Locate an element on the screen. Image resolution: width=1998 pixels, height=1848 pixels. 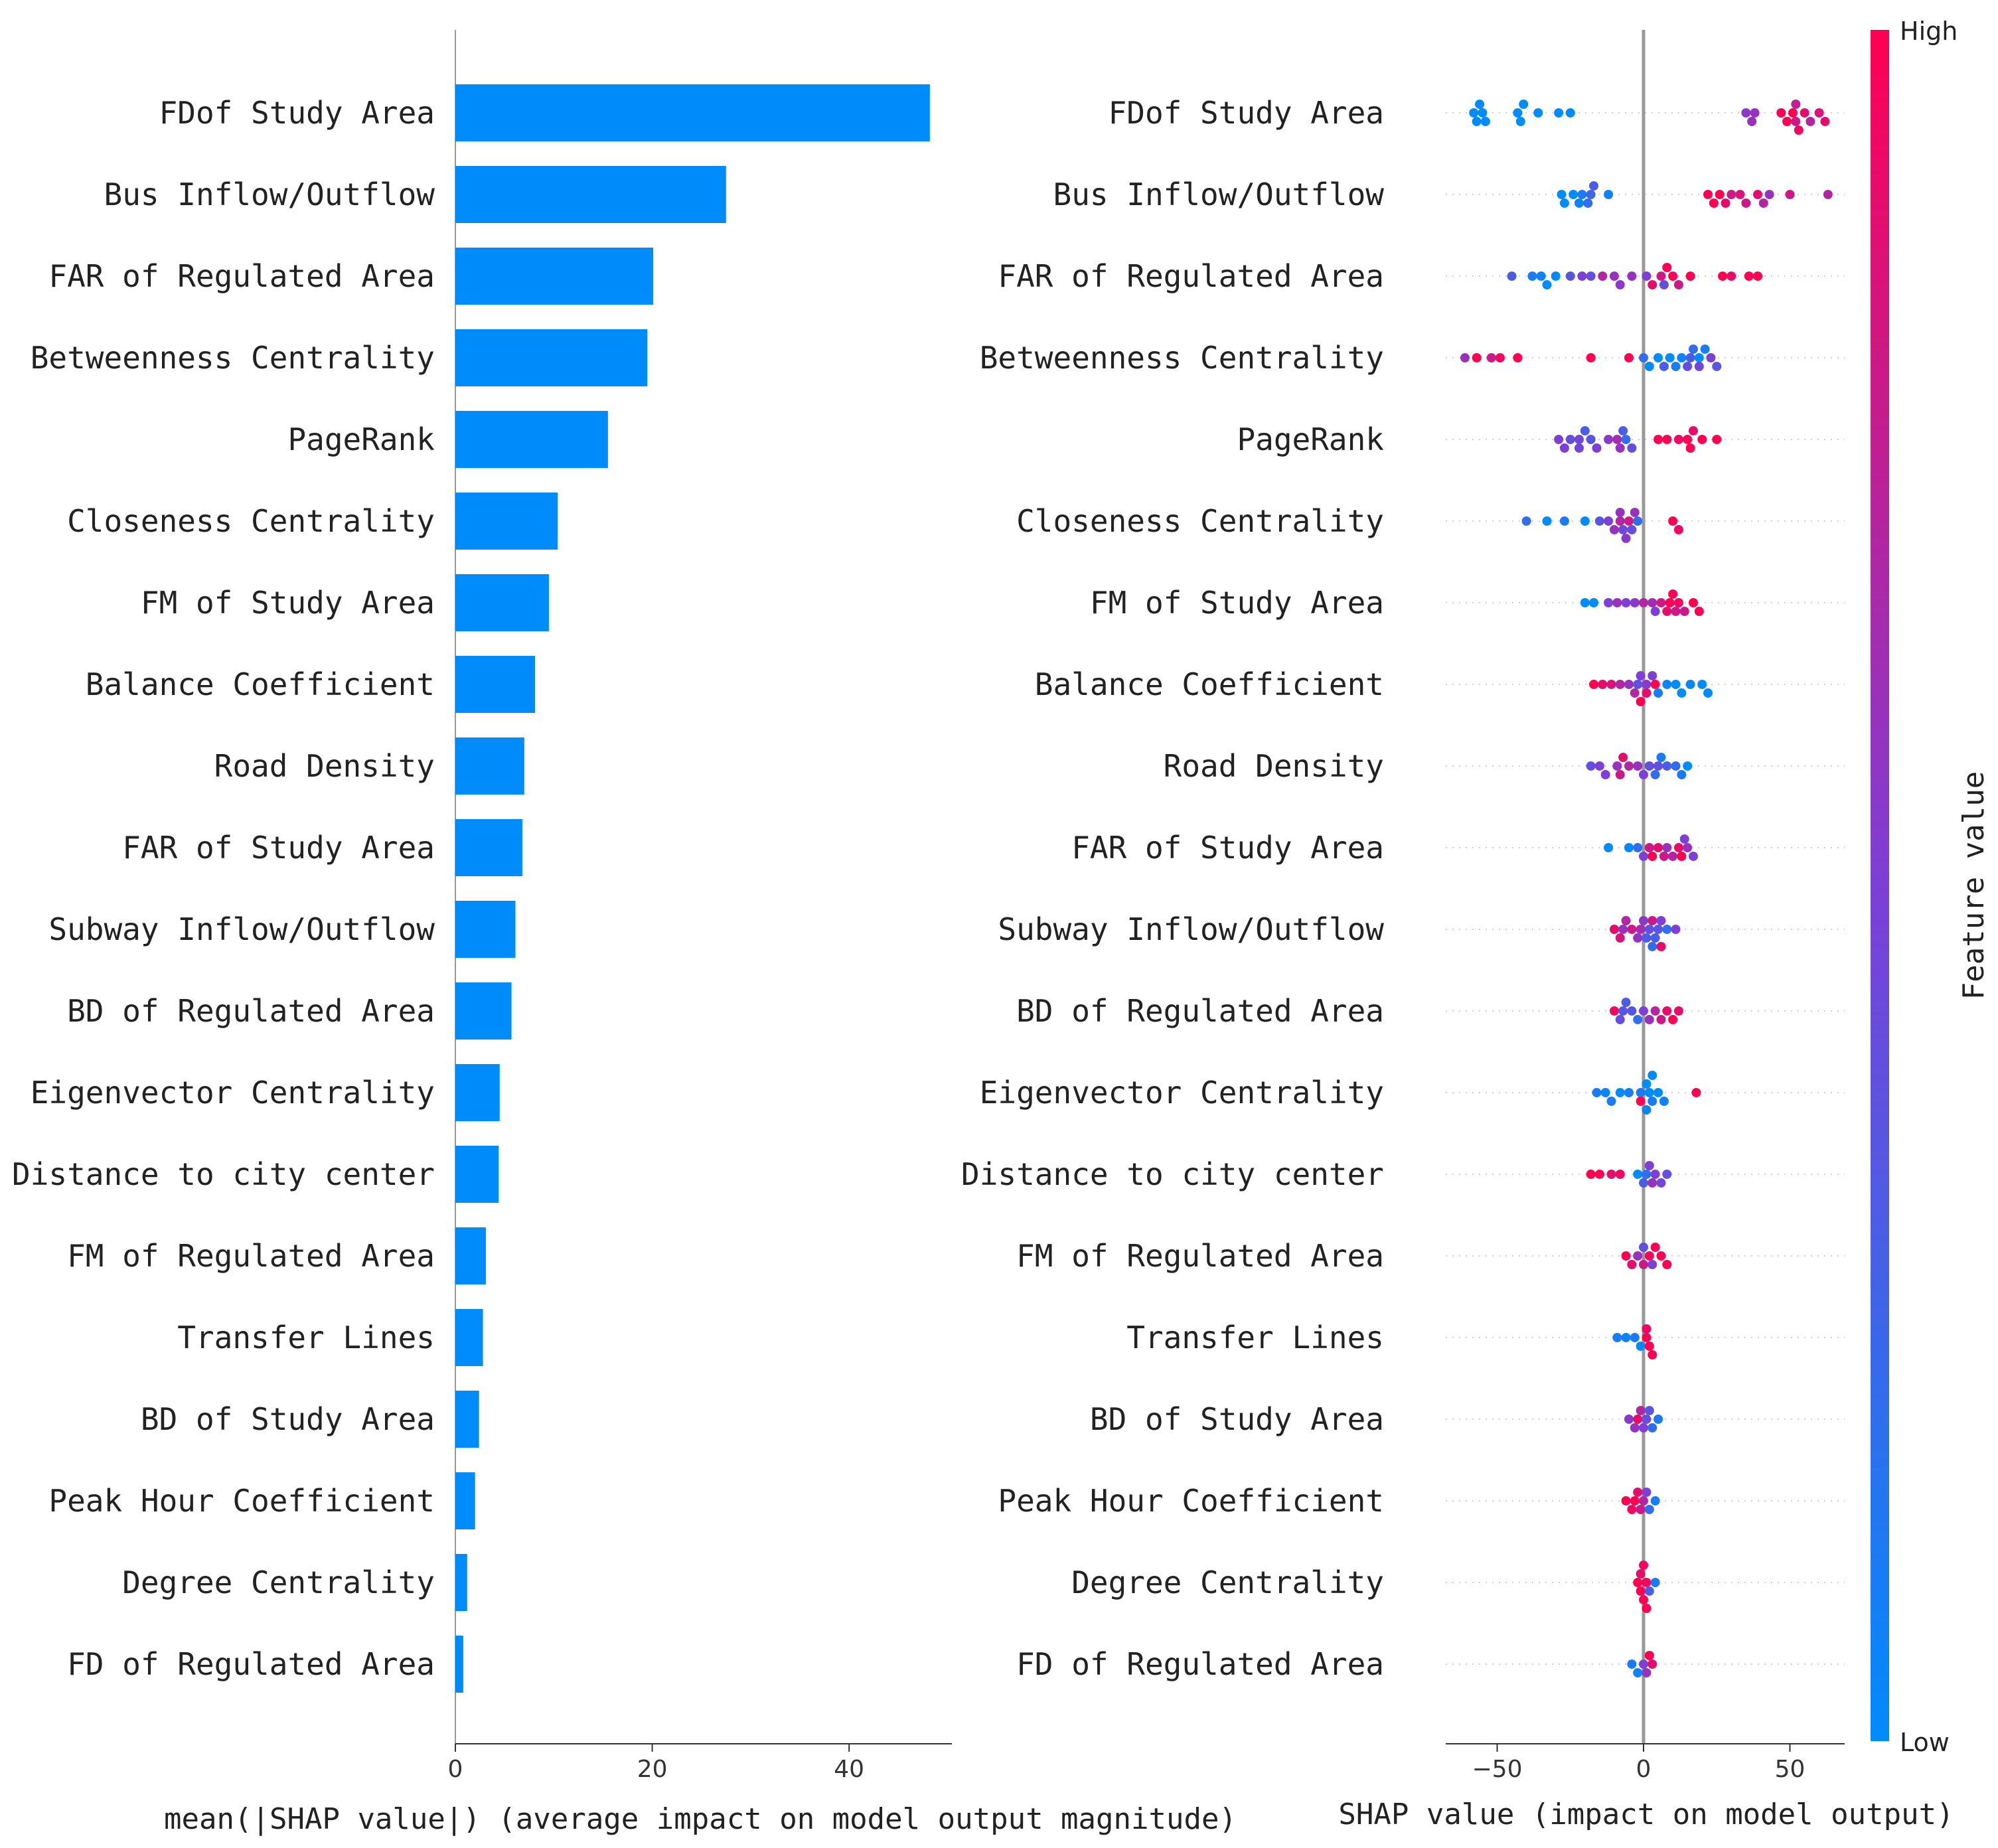
bar-x-tick-label: 40 is located at coordinates (849, 1770).